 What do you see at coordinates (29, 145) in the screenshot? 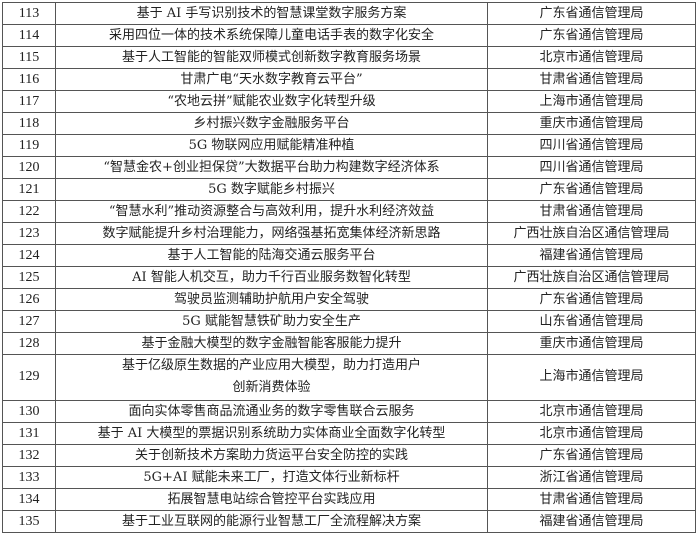
I see `row-number: 119` at bounding box center [29, 145].